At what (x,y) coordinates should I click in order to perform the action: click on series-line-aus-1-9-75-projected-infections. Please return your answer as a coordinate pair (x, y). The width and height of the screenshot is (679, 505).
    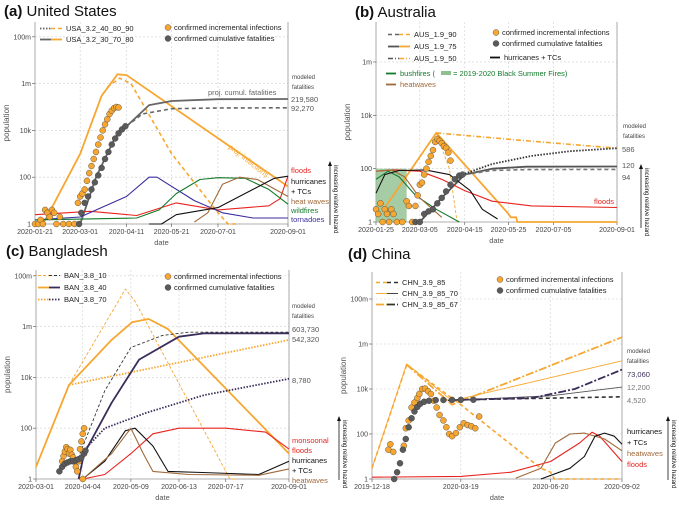
    Looking at the image, I should click on (499, 177).